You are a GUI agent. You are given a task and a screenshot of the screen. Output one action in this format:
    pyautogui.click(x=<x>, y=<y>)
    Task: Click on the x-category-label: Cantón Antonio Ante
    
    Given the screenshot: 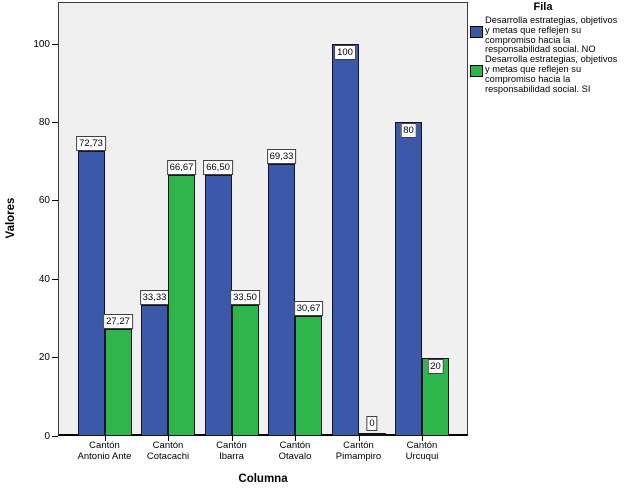 What is the action you would take?
    pyautogui.click(x=104, y=451)
    